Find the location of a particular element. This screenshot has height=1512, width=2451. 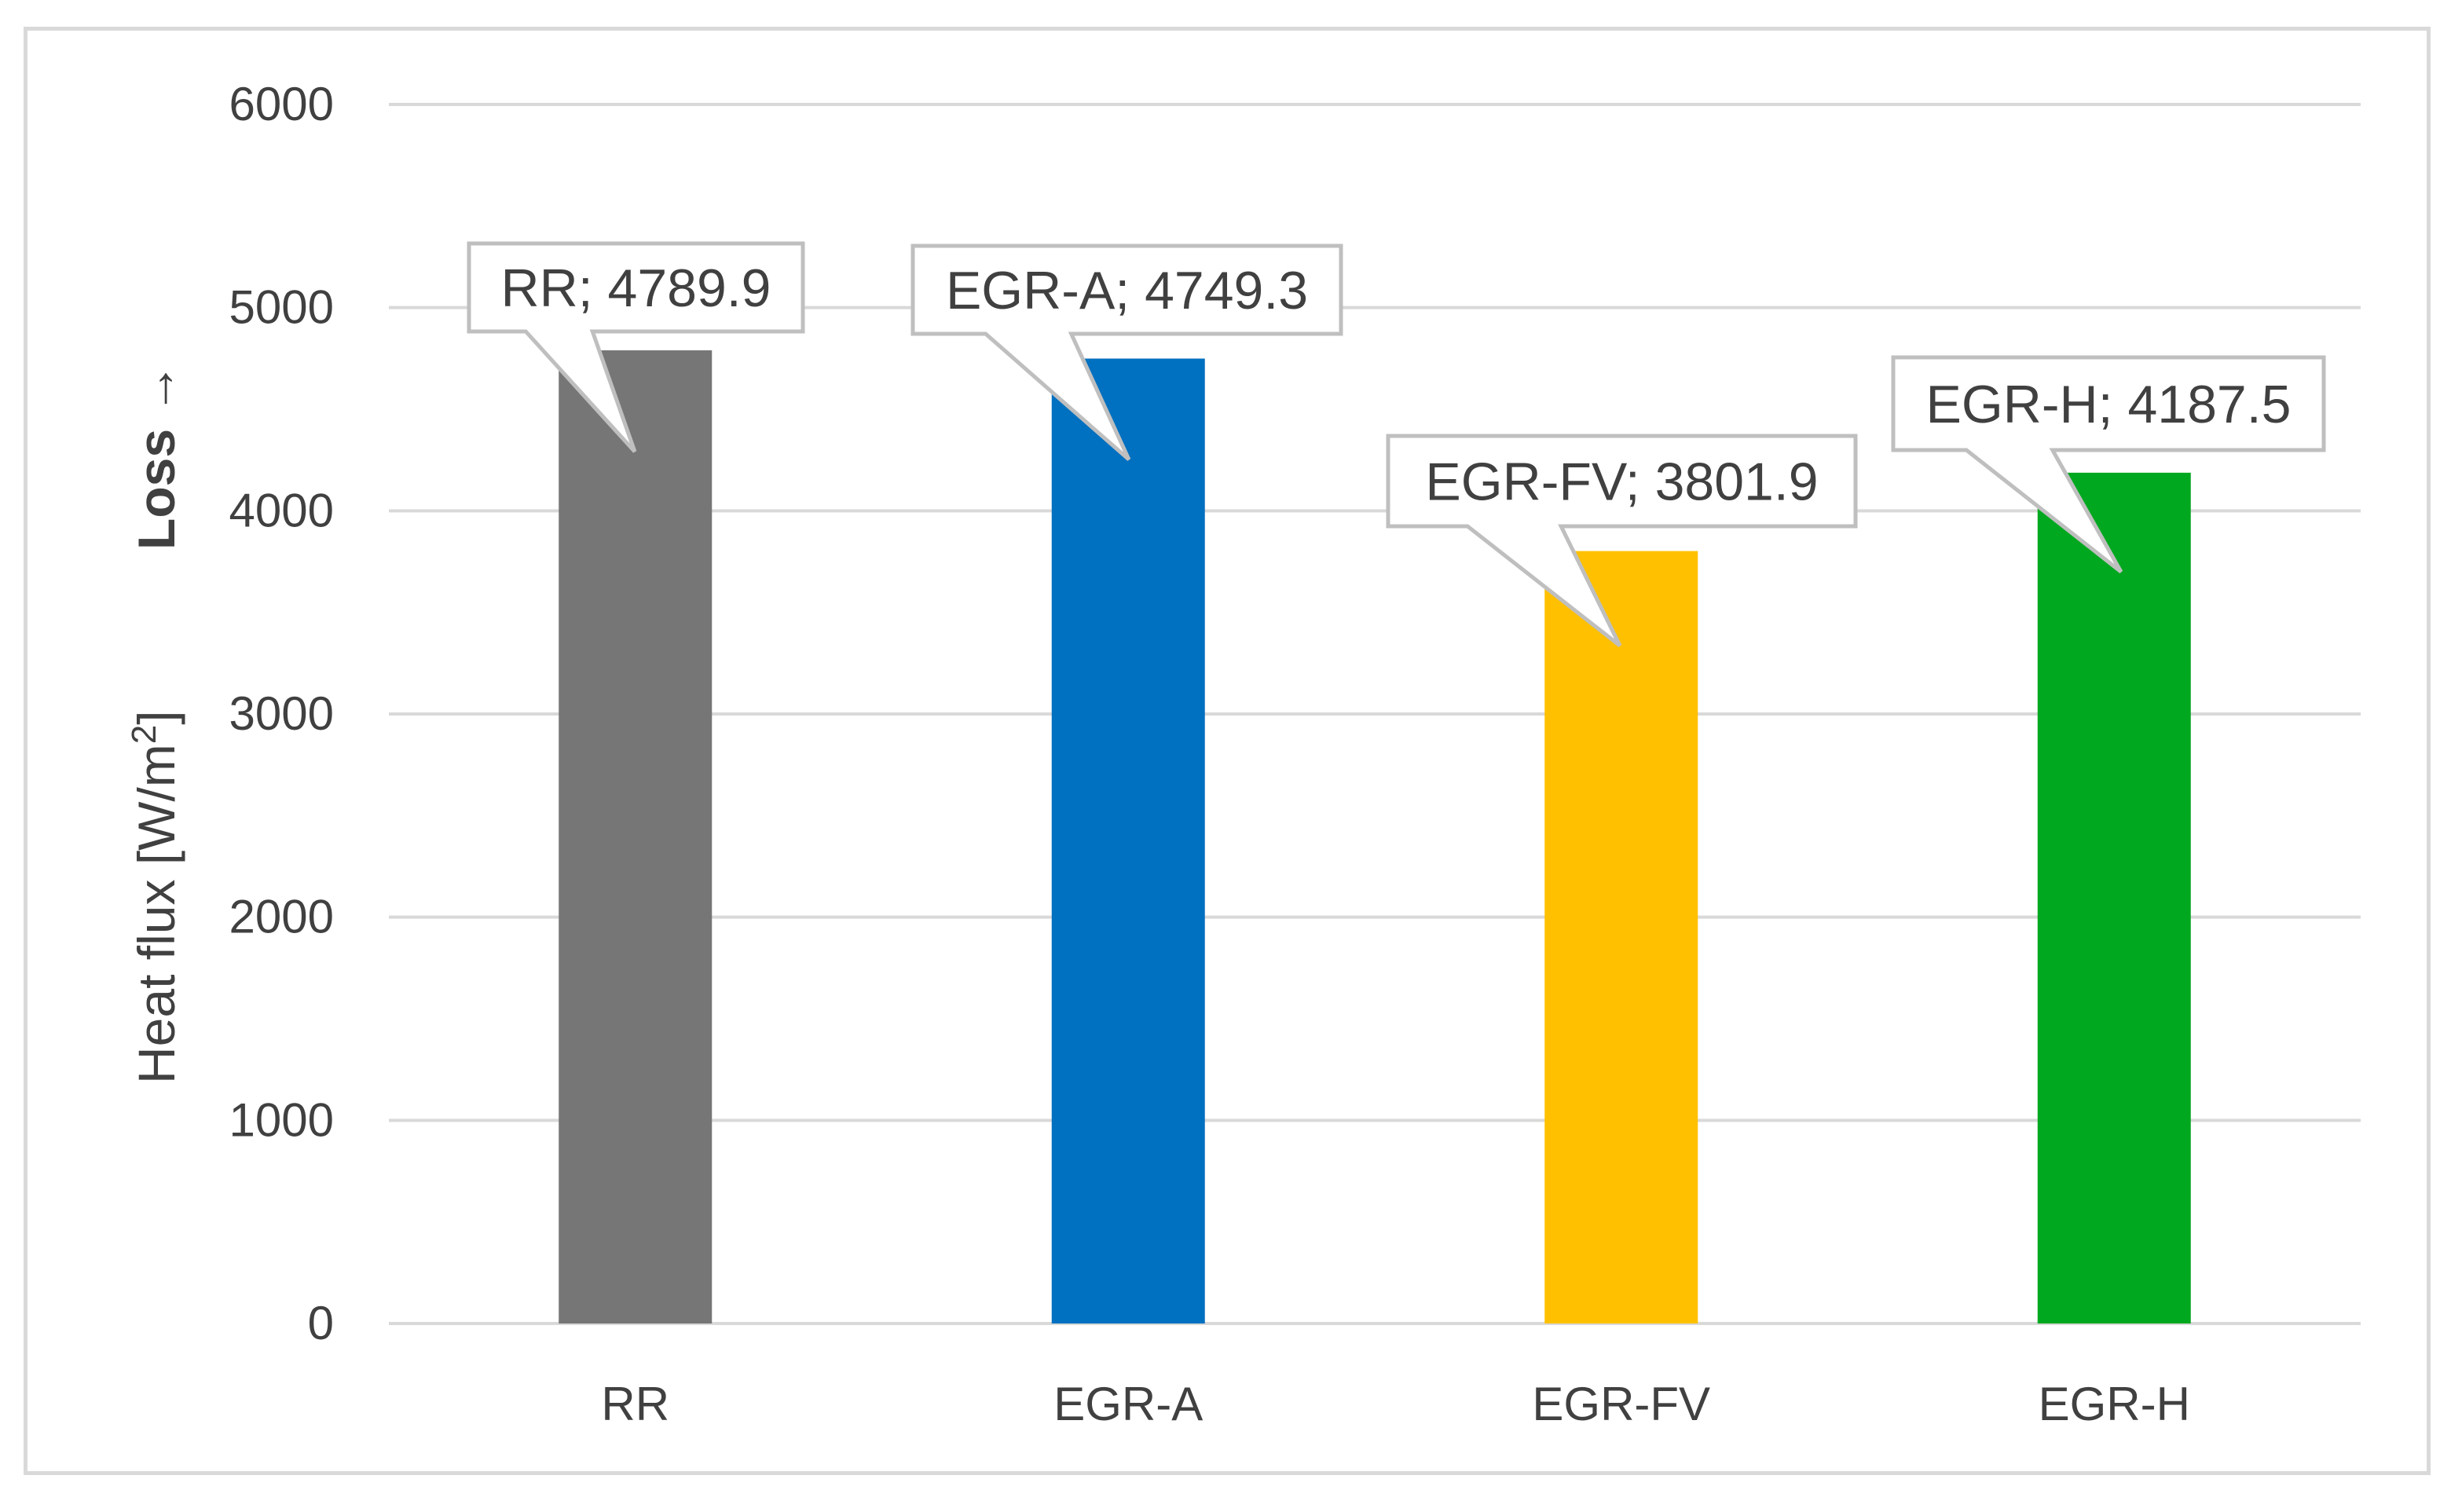

data-label-egr-h: EGR-H; 4187.5 is located at coordinates (2108, 464).